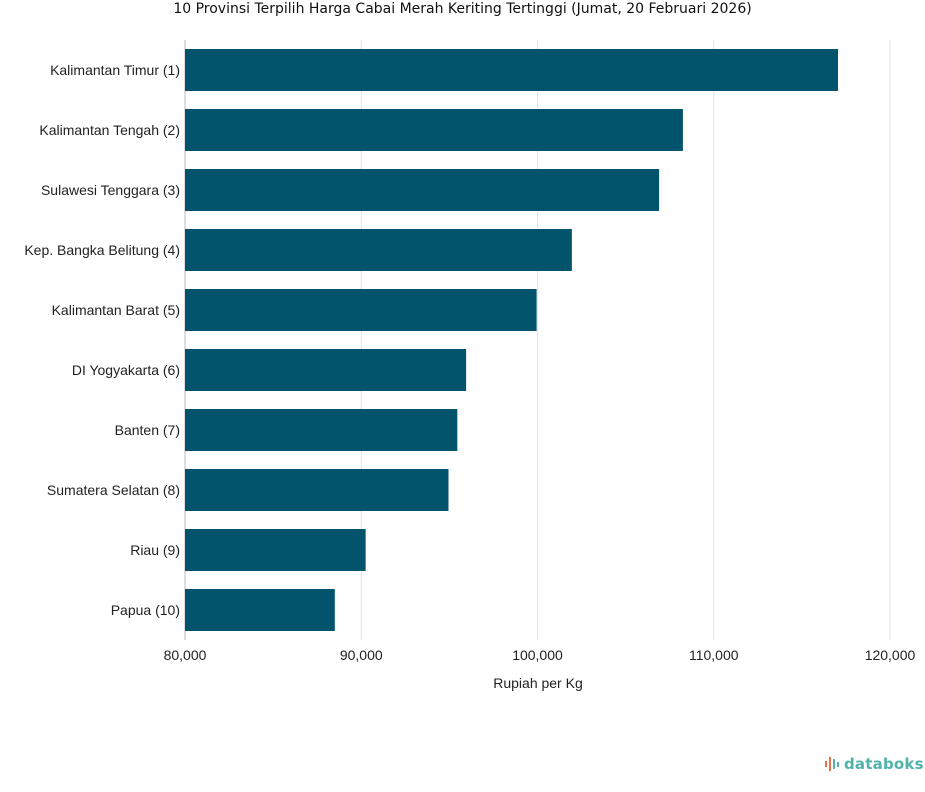  Describe the element at coordinates (116, 310) in the screenshot. I see `category-label: Kalimantan Barat (5)` at that location.